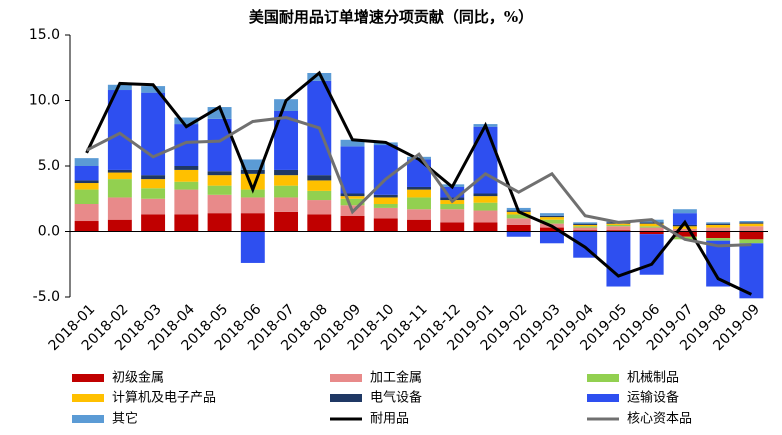 The image size is (782, 435). Describe the element at coordinates (46, 297) in the screenshot. I see `y-tick-label: -5.0` at that location.